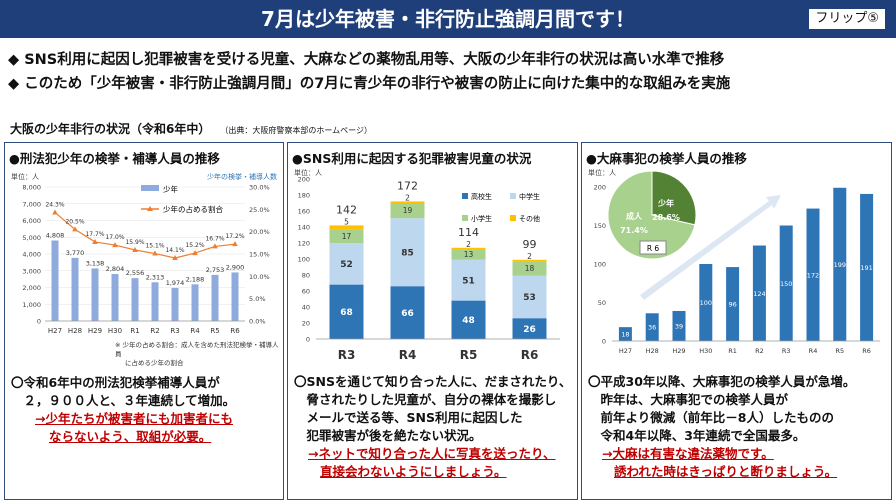 This screenshot has width=896, height=504. What do you see at coordinates (31, 255) in the screenshot?
I see `y-tick-label: 4,000` at bounding box center [31, 255].